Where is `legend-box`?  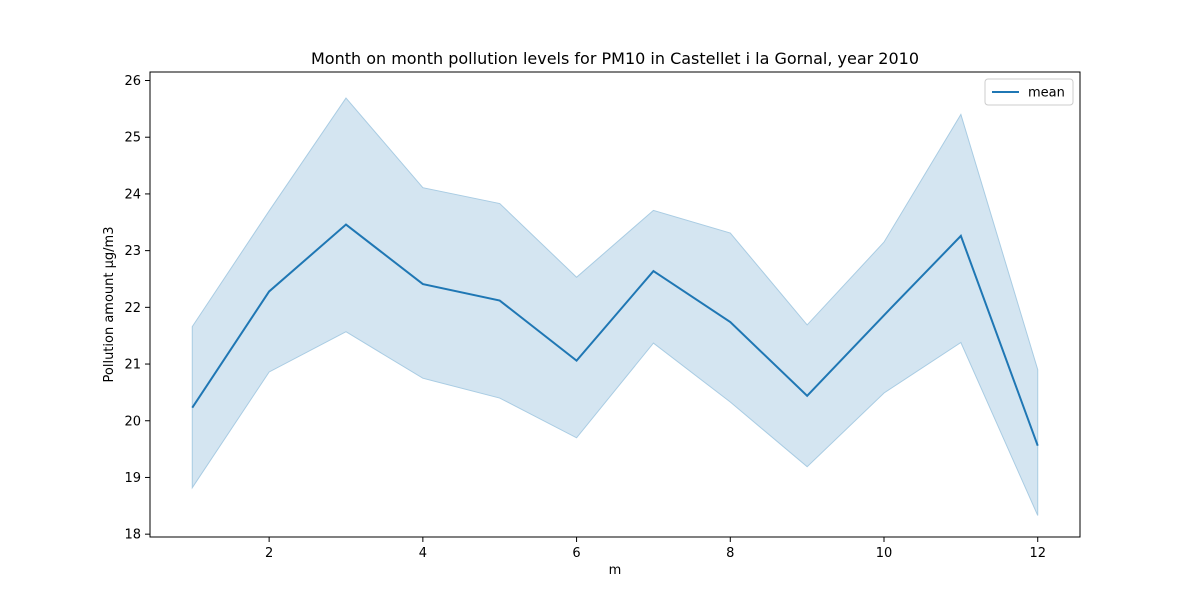
legend-box is located at coordinates (1029, 92).